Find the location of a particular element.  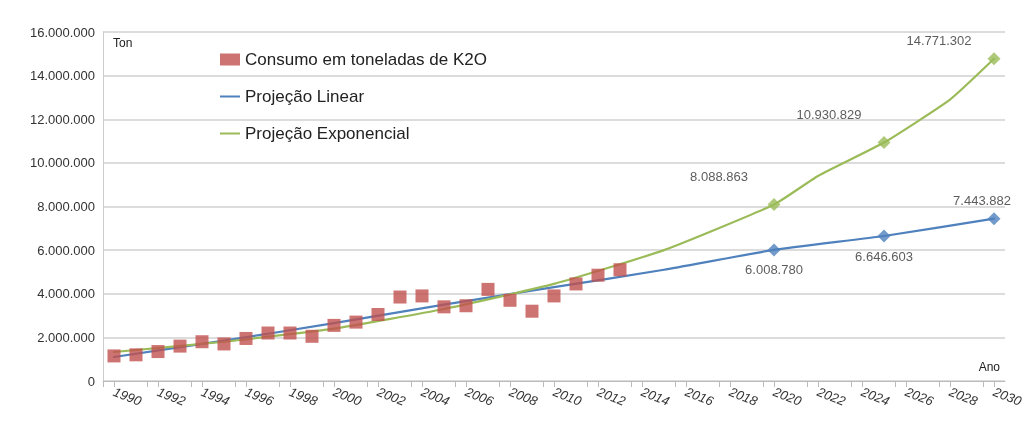

x-tick-label: 2020 is located at coordinates (787, 396).